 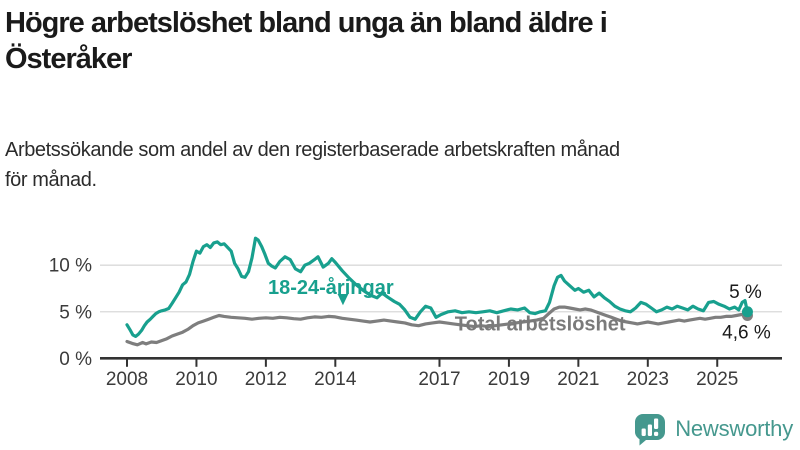 I want to click on x-axis: 2008 2010 2012 2014 2017 2019 2021 2023 2025, so click(x=441, y=373).